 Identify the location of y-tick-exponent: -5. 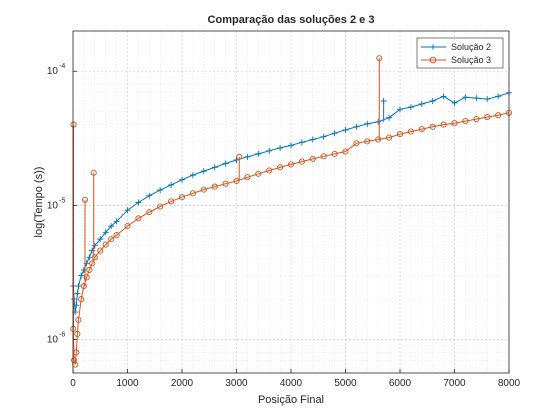
(62, 200).